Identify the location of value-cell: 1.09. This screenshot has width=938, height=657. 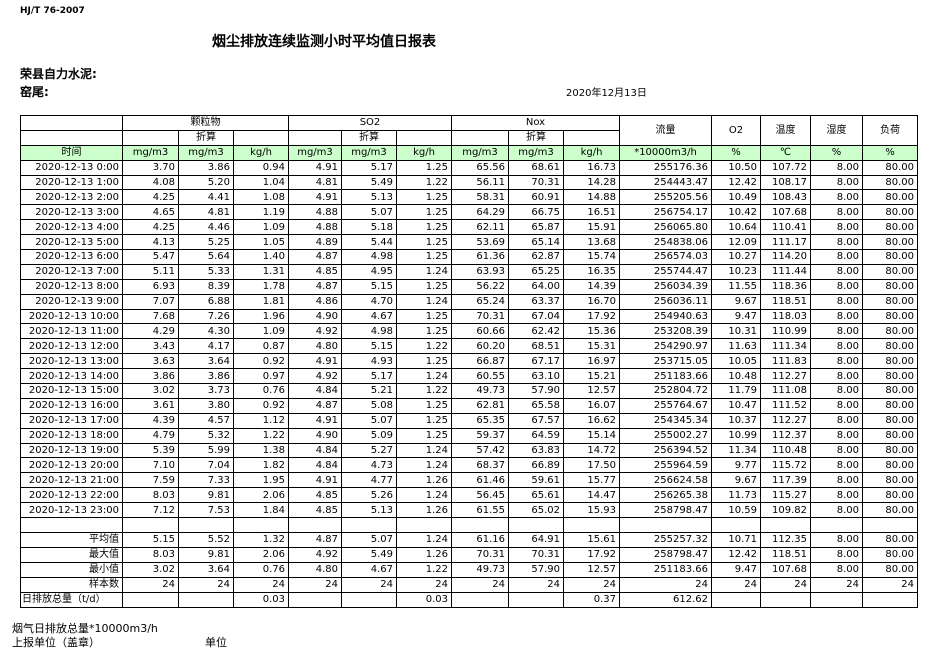
(261, 331).